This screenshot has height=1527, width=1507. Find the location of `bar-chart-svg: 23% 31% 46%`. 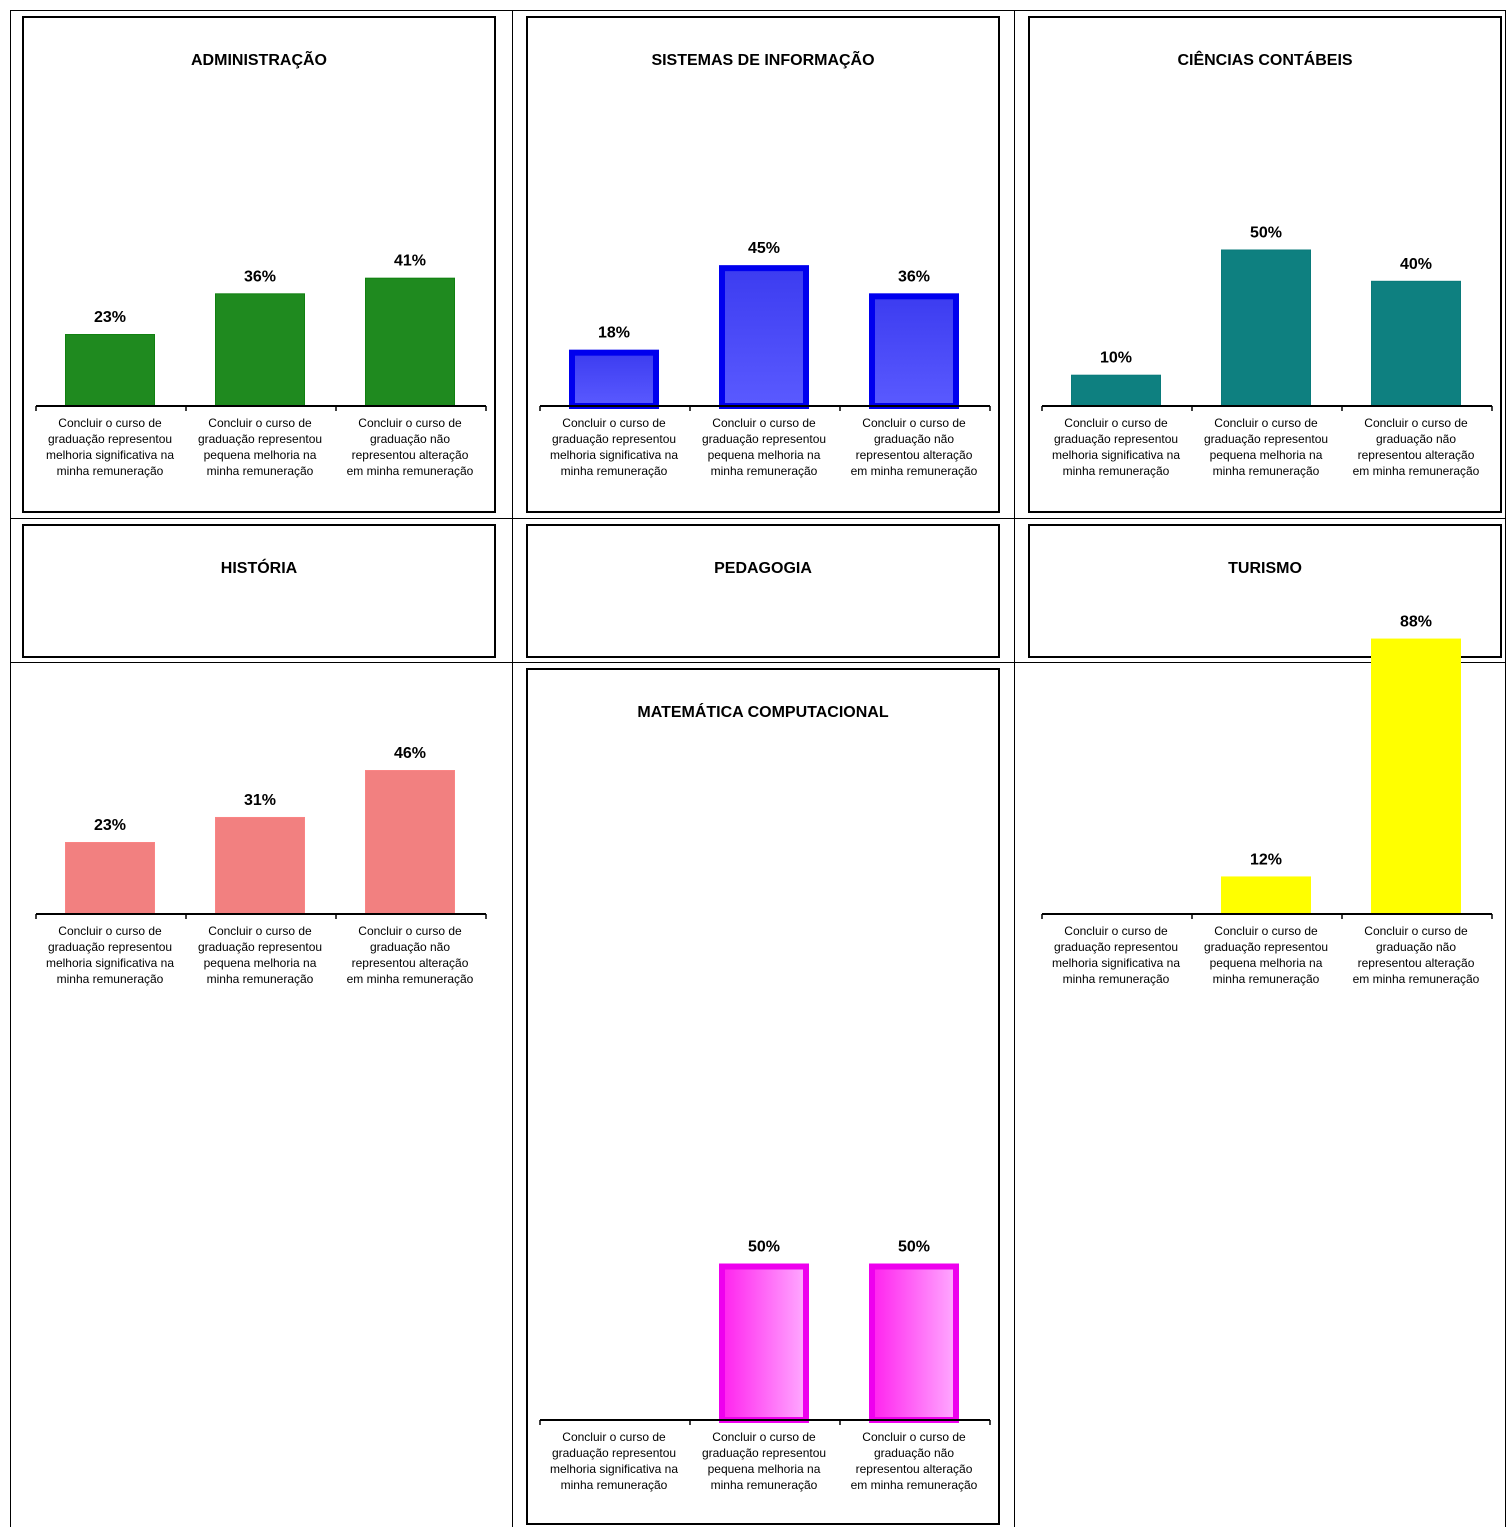

bar-chart-svg: 23% 31% 46% is located at coordinates (261, 832).